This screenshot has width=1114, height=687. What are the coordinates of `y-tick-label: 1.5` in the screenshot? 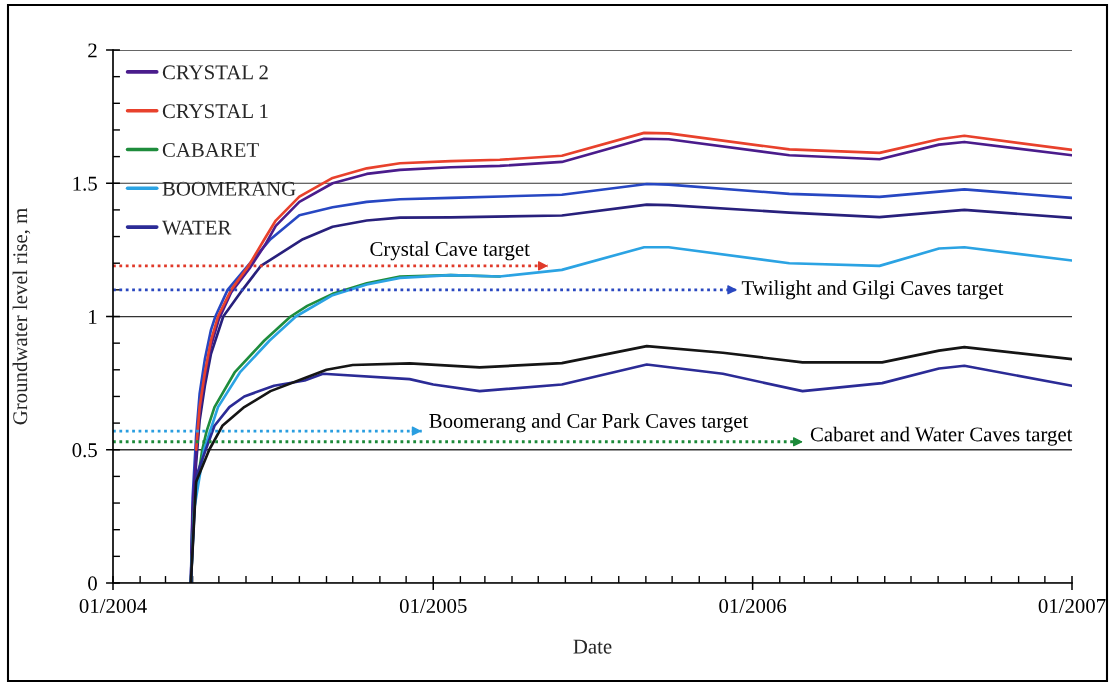 It's located at (85, 183).